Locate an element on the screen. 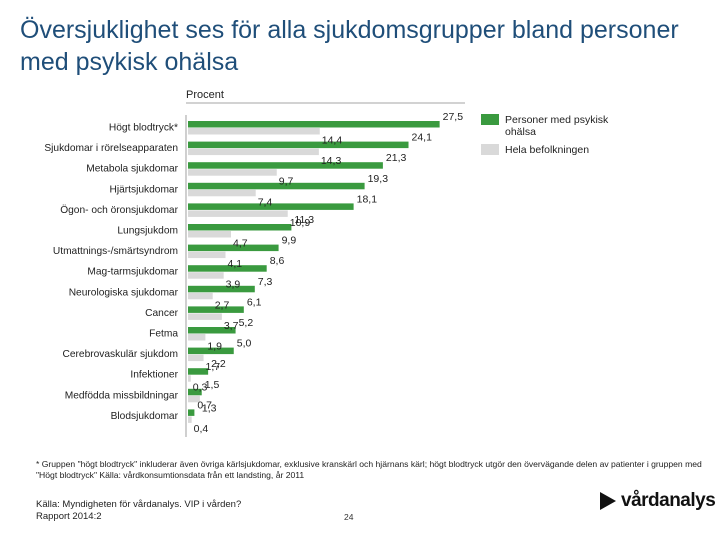 The width and height of the screenshot is (720, 540). value-label-mental: 1,5 is located at coordinates (212, 385).